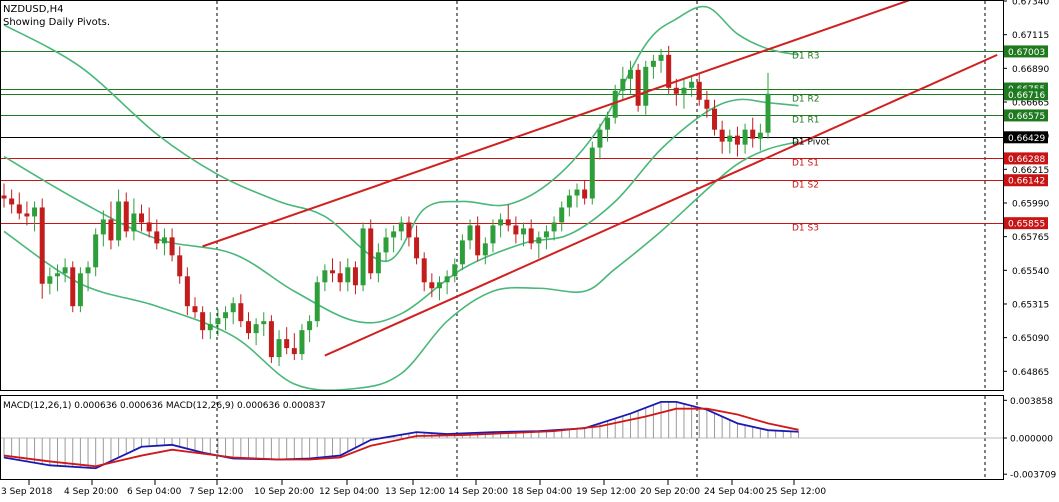 The width and height of the screenshot is (1059, 502). I want to click on time-tick-label: 19 Sep 12:00, so click(606, 492).